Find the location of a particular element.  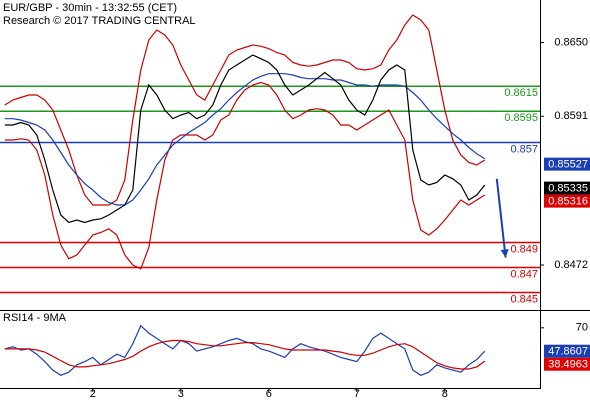

y-tick-label: 0.8650 is located at coordinates (571, 42).